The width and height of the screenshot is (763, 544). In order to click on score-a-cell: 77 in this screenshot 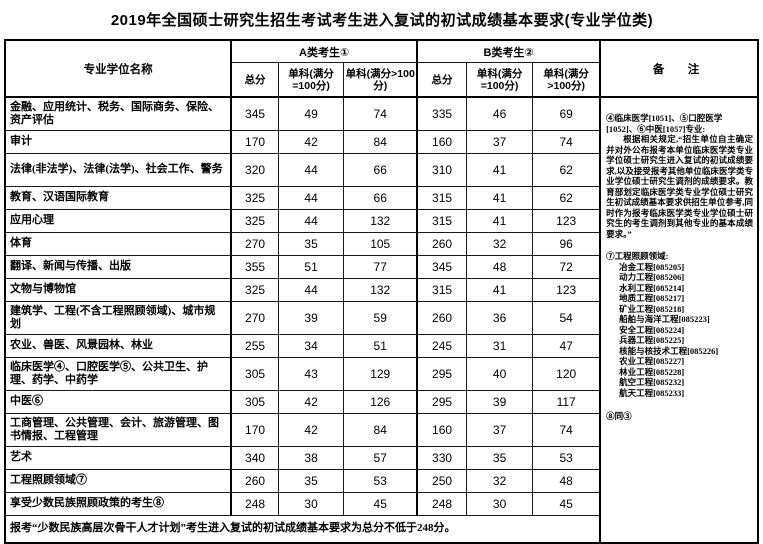, I will do `click(381, 266)`.